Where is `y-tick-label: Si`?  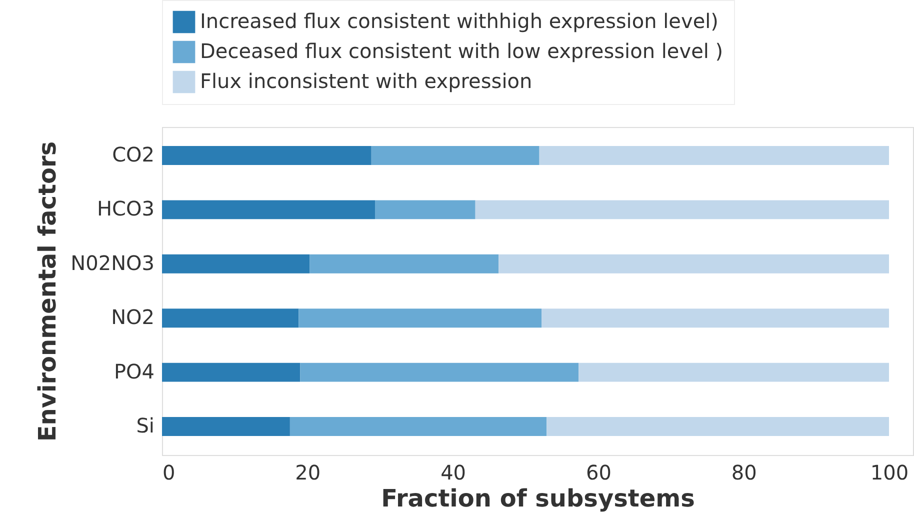
y-tick-label: Si is located at coordinates (145, 426).